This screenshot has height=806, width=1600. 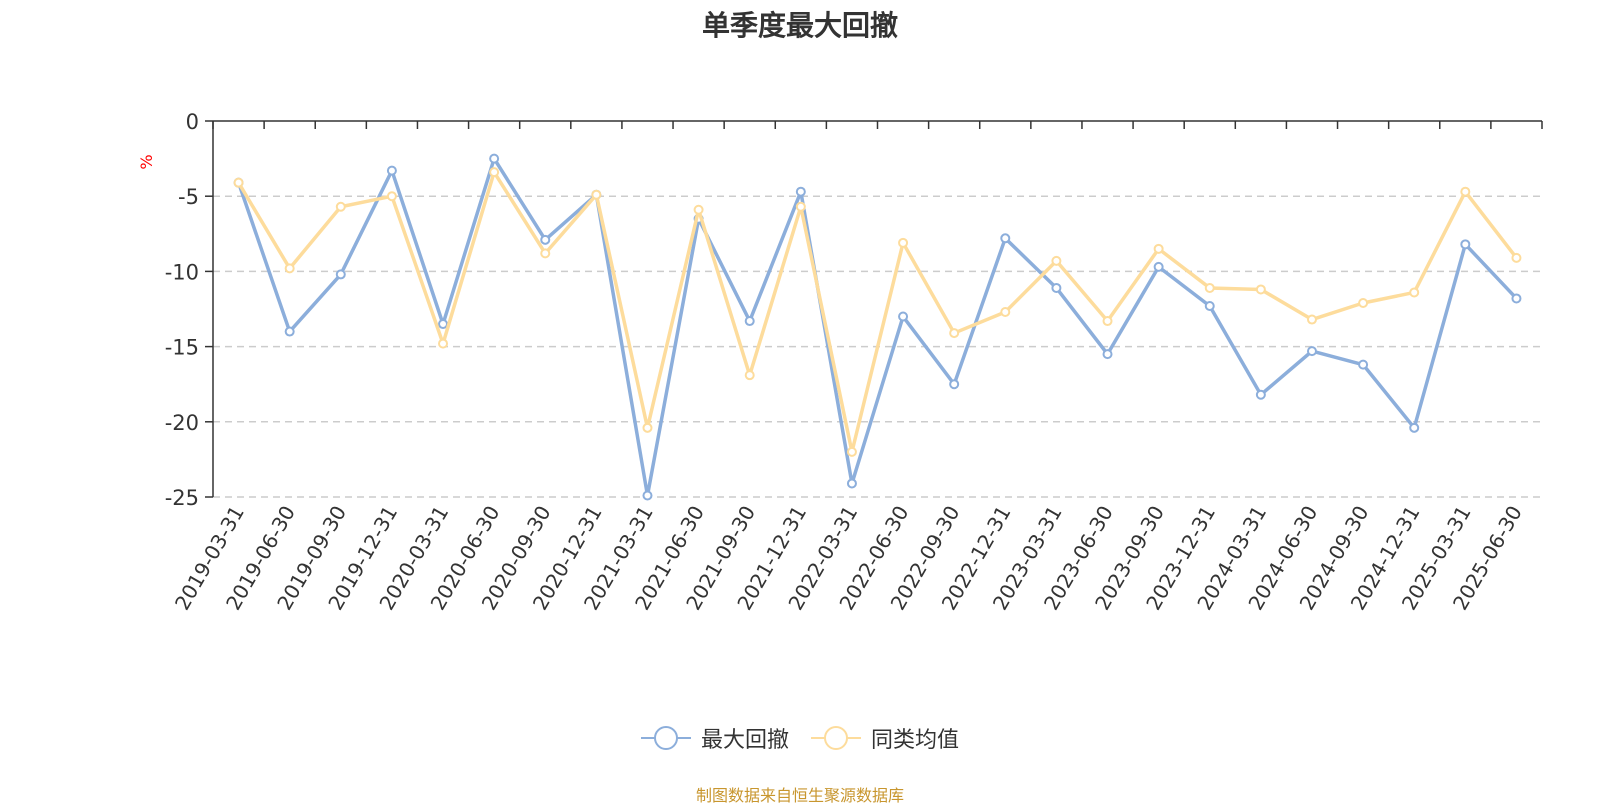 What do you see at coordinates (192, 122) in the screenshot?
I see `y-tick-label: 0` at bounding box center [192, 122].